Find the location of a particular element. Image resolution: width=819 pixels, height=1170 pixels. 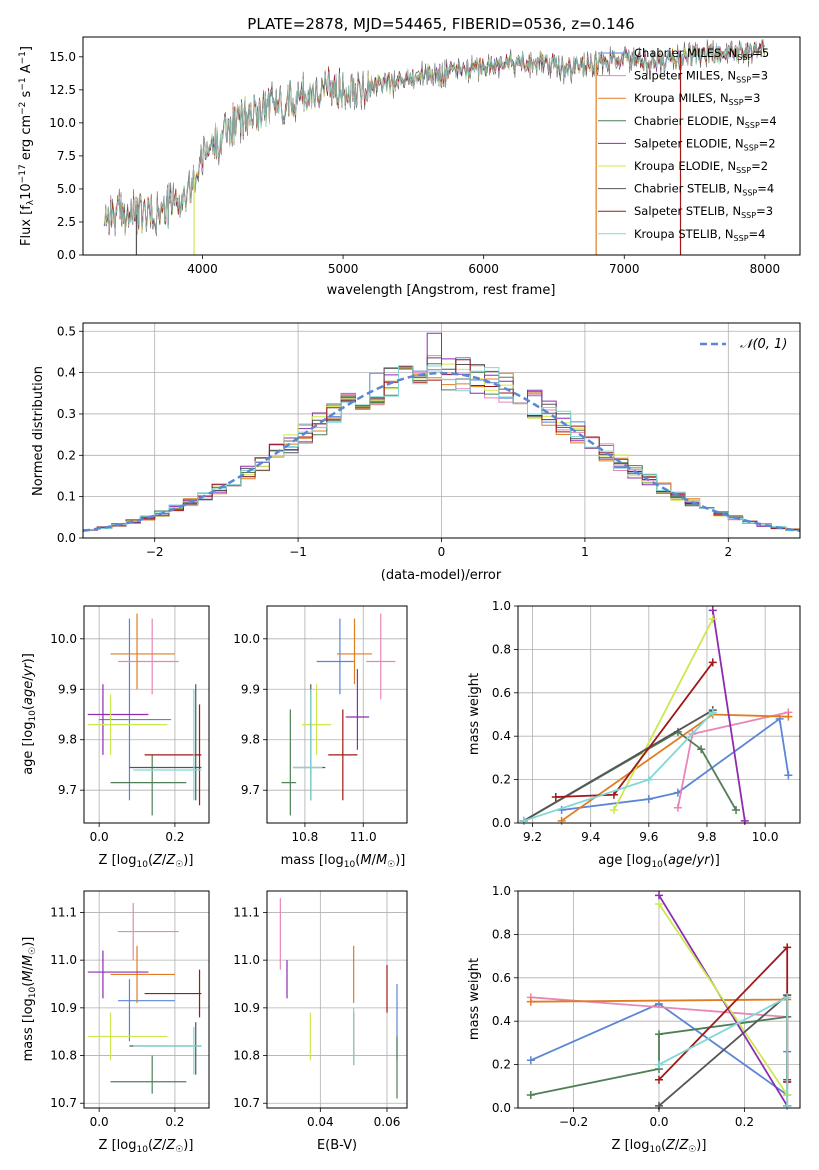

x-tick-label: 10.8 is located at coordinates (305, 837).